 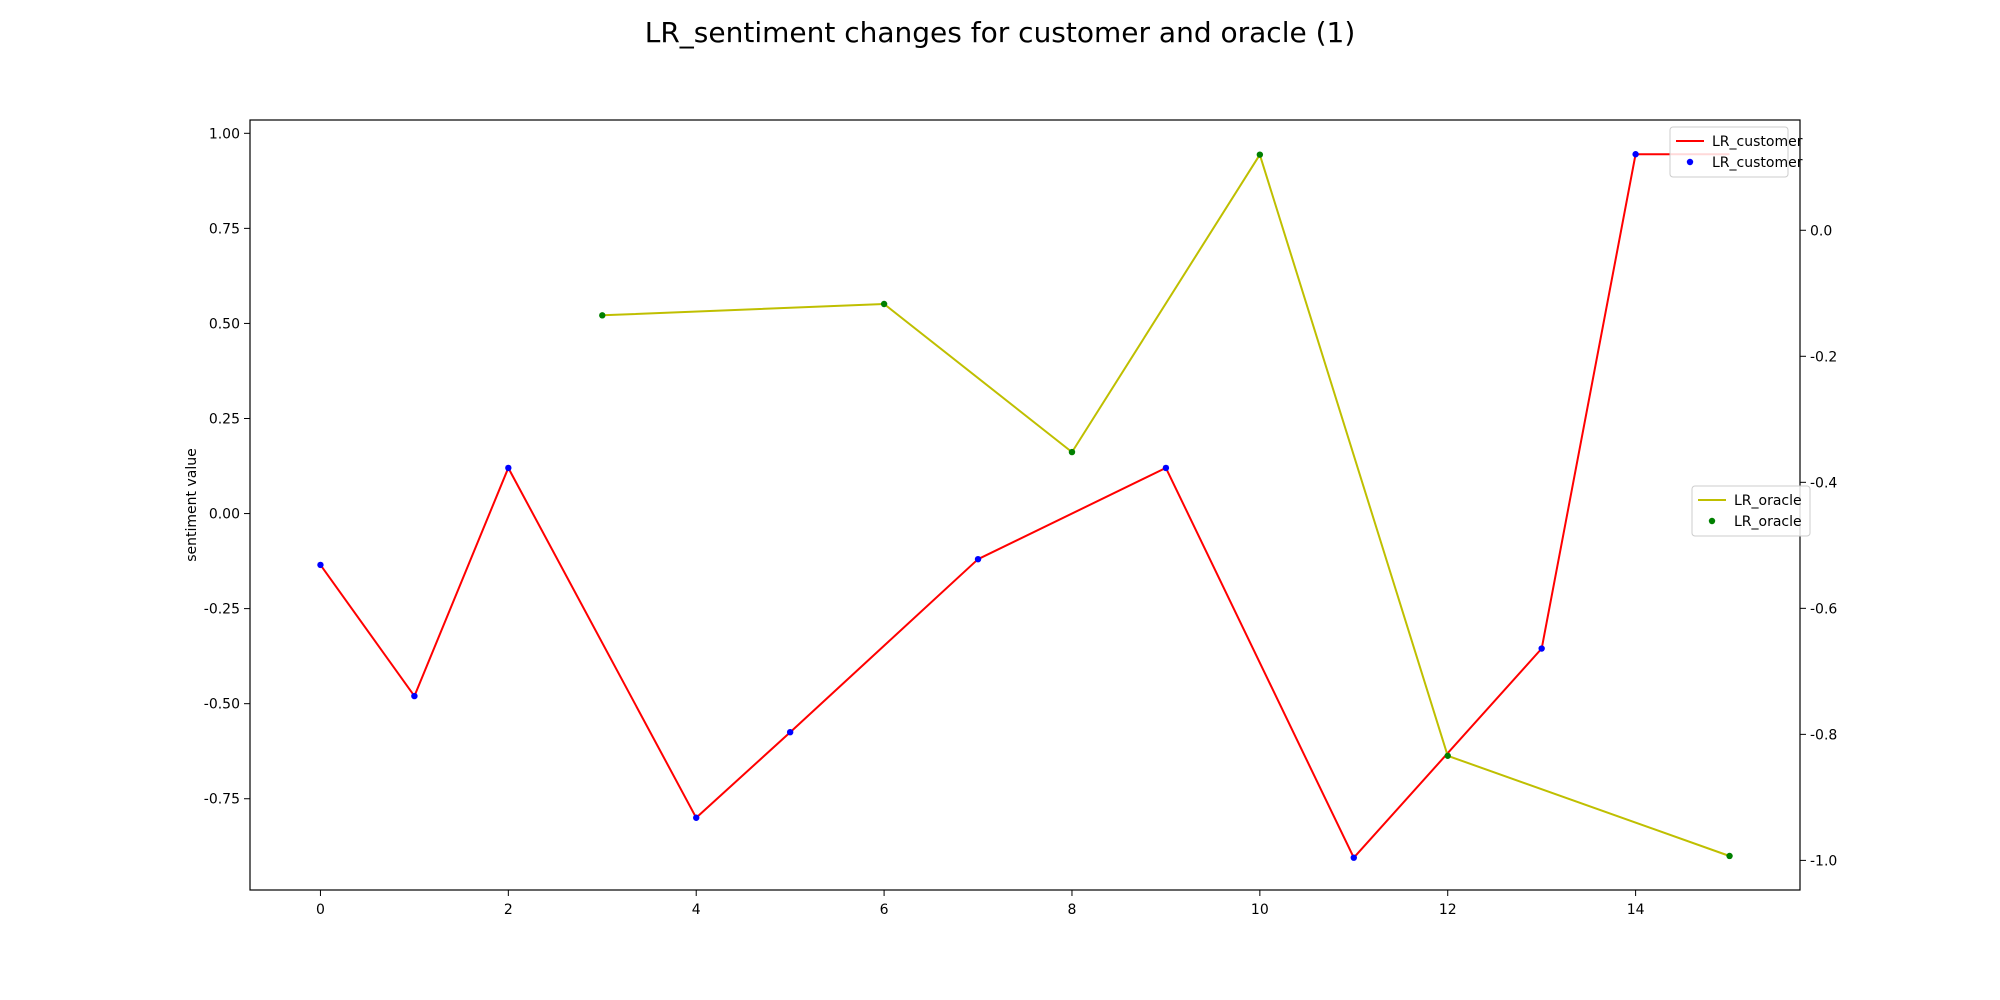 What do you see at coordinates (1448, 910) in the screenshot?
I see `x-tick-label: 12` at bounding box center [1448, 910].